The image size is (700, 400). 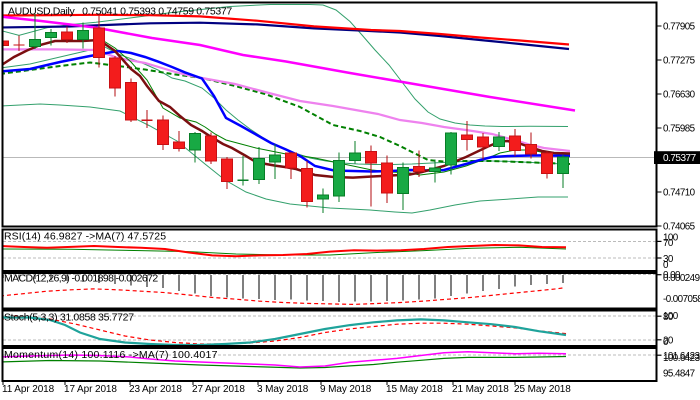 What do you see at coordinates (679, 193) in the screenshot?
I see `svg-text: 0.74710` at bounding box center [679, 193].